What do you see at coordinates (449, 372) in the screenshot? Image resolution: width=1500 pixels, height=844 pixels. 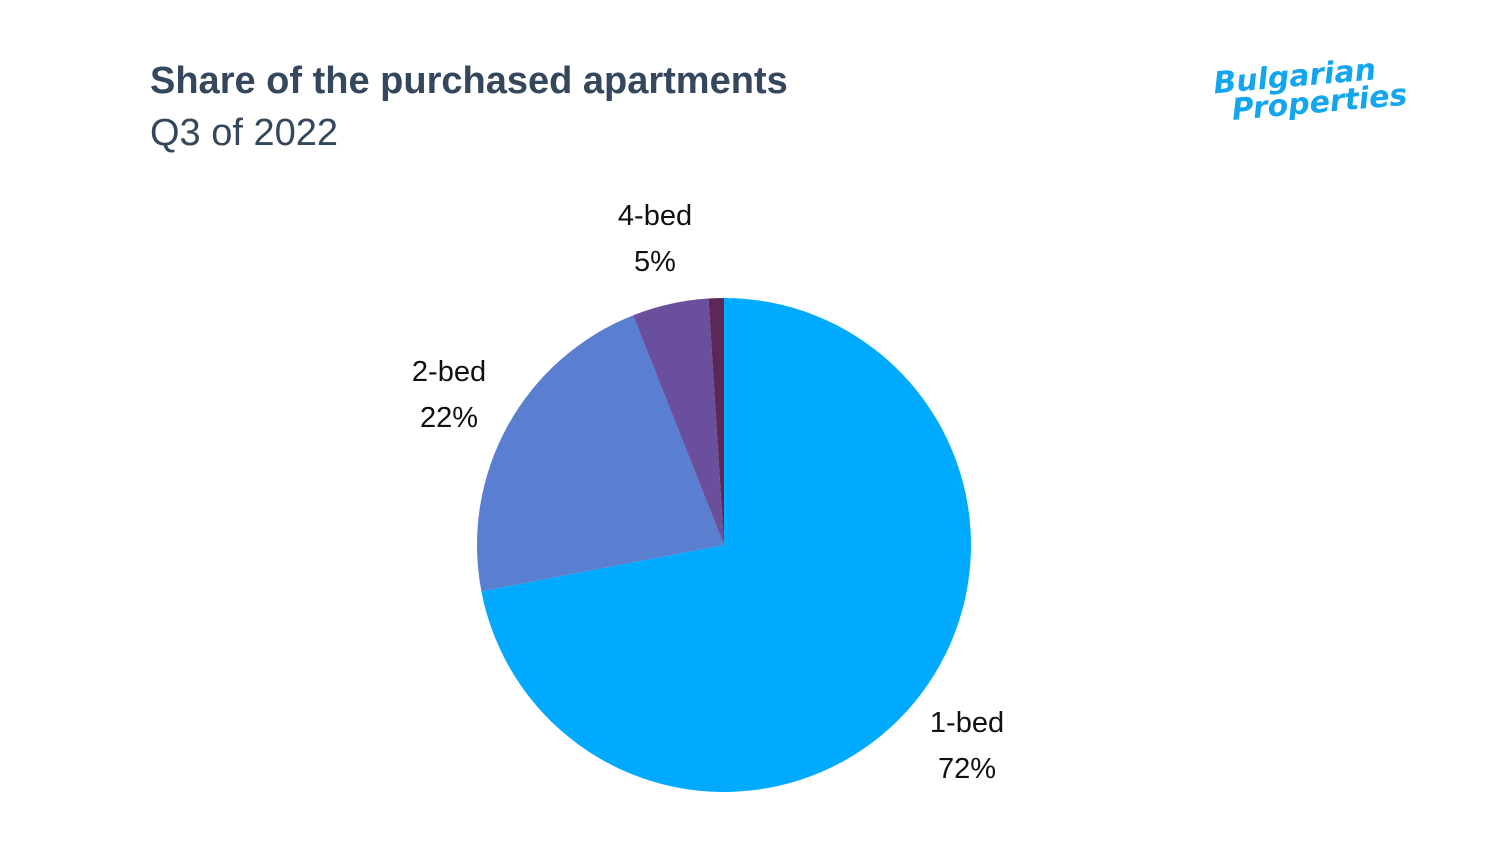 I see `slice-label-name: 2-bed` at bounding box center [449, 372].